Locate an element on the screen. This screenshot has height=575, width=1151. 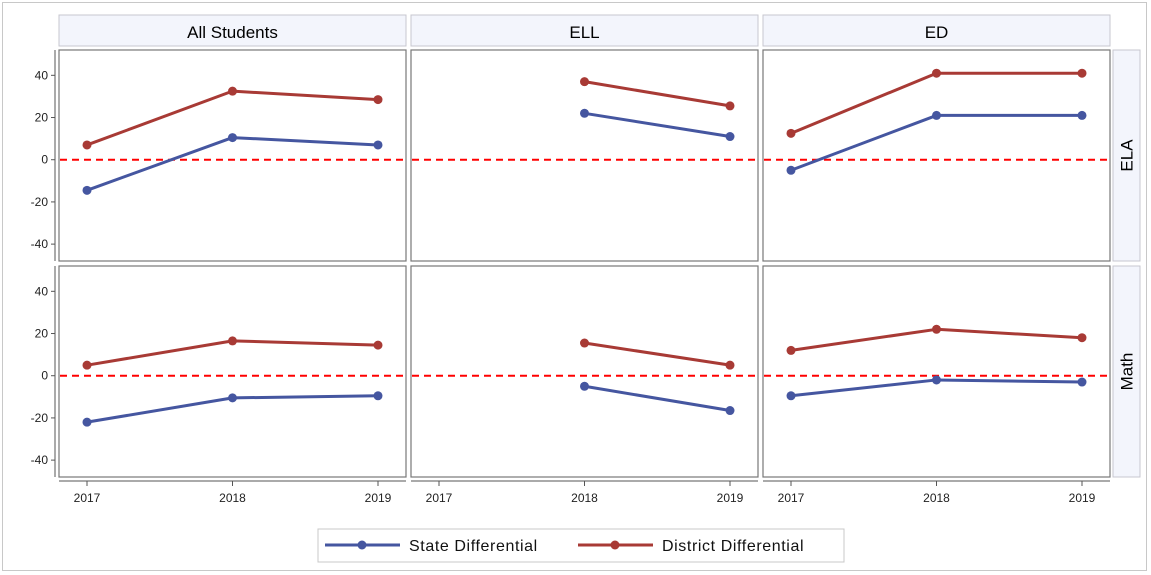
column-header-label: ELL is located at coordinates (584, 32).